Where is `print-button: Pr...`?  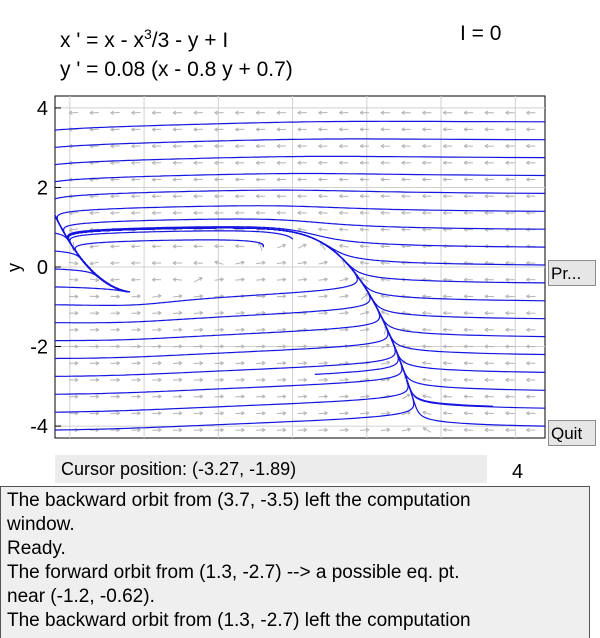
print-button: Pr... is located at coordinates (572, 273).